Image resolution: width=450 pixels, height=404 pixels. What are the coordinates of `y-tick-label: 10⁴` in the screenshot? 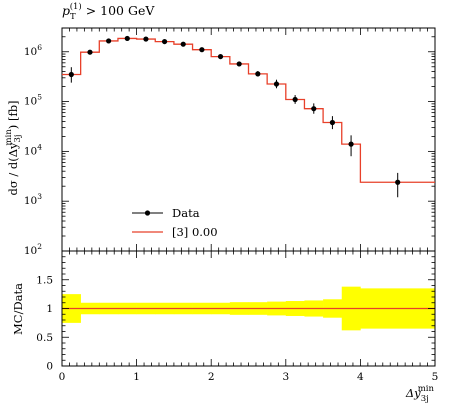 It's located at (33, 149).